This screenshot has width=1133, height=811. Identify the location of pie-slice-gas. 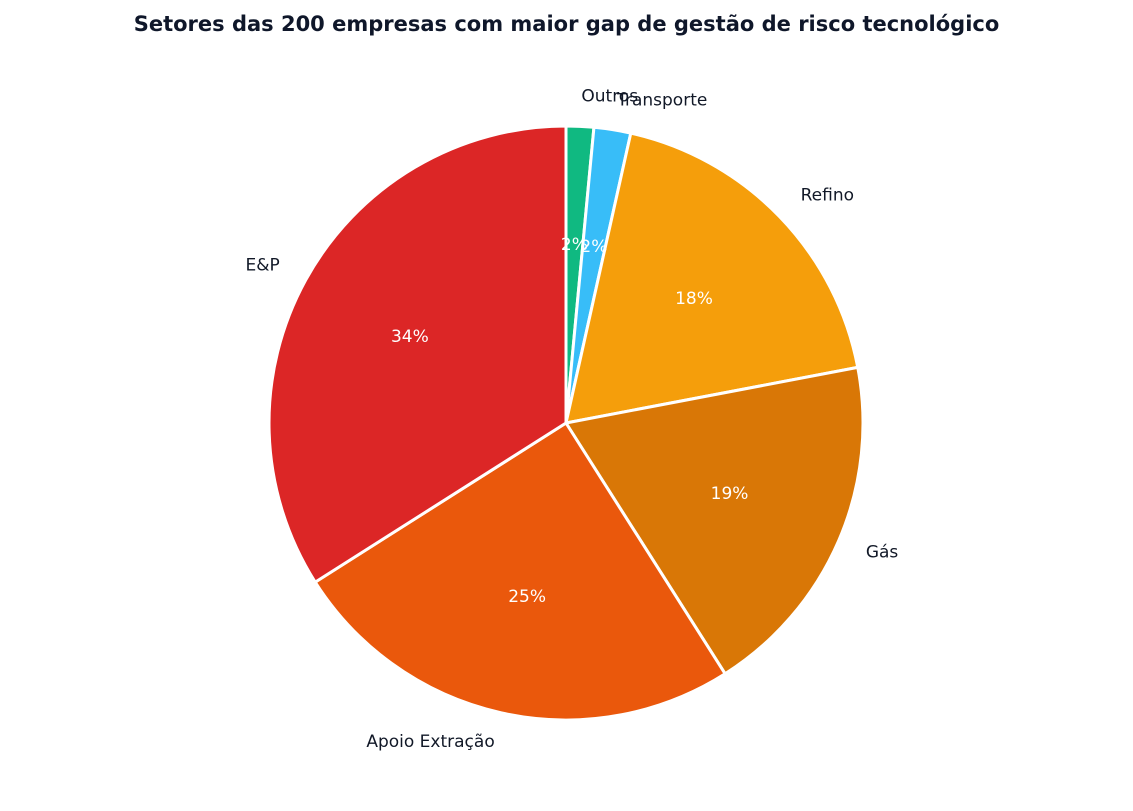
(714, 520).